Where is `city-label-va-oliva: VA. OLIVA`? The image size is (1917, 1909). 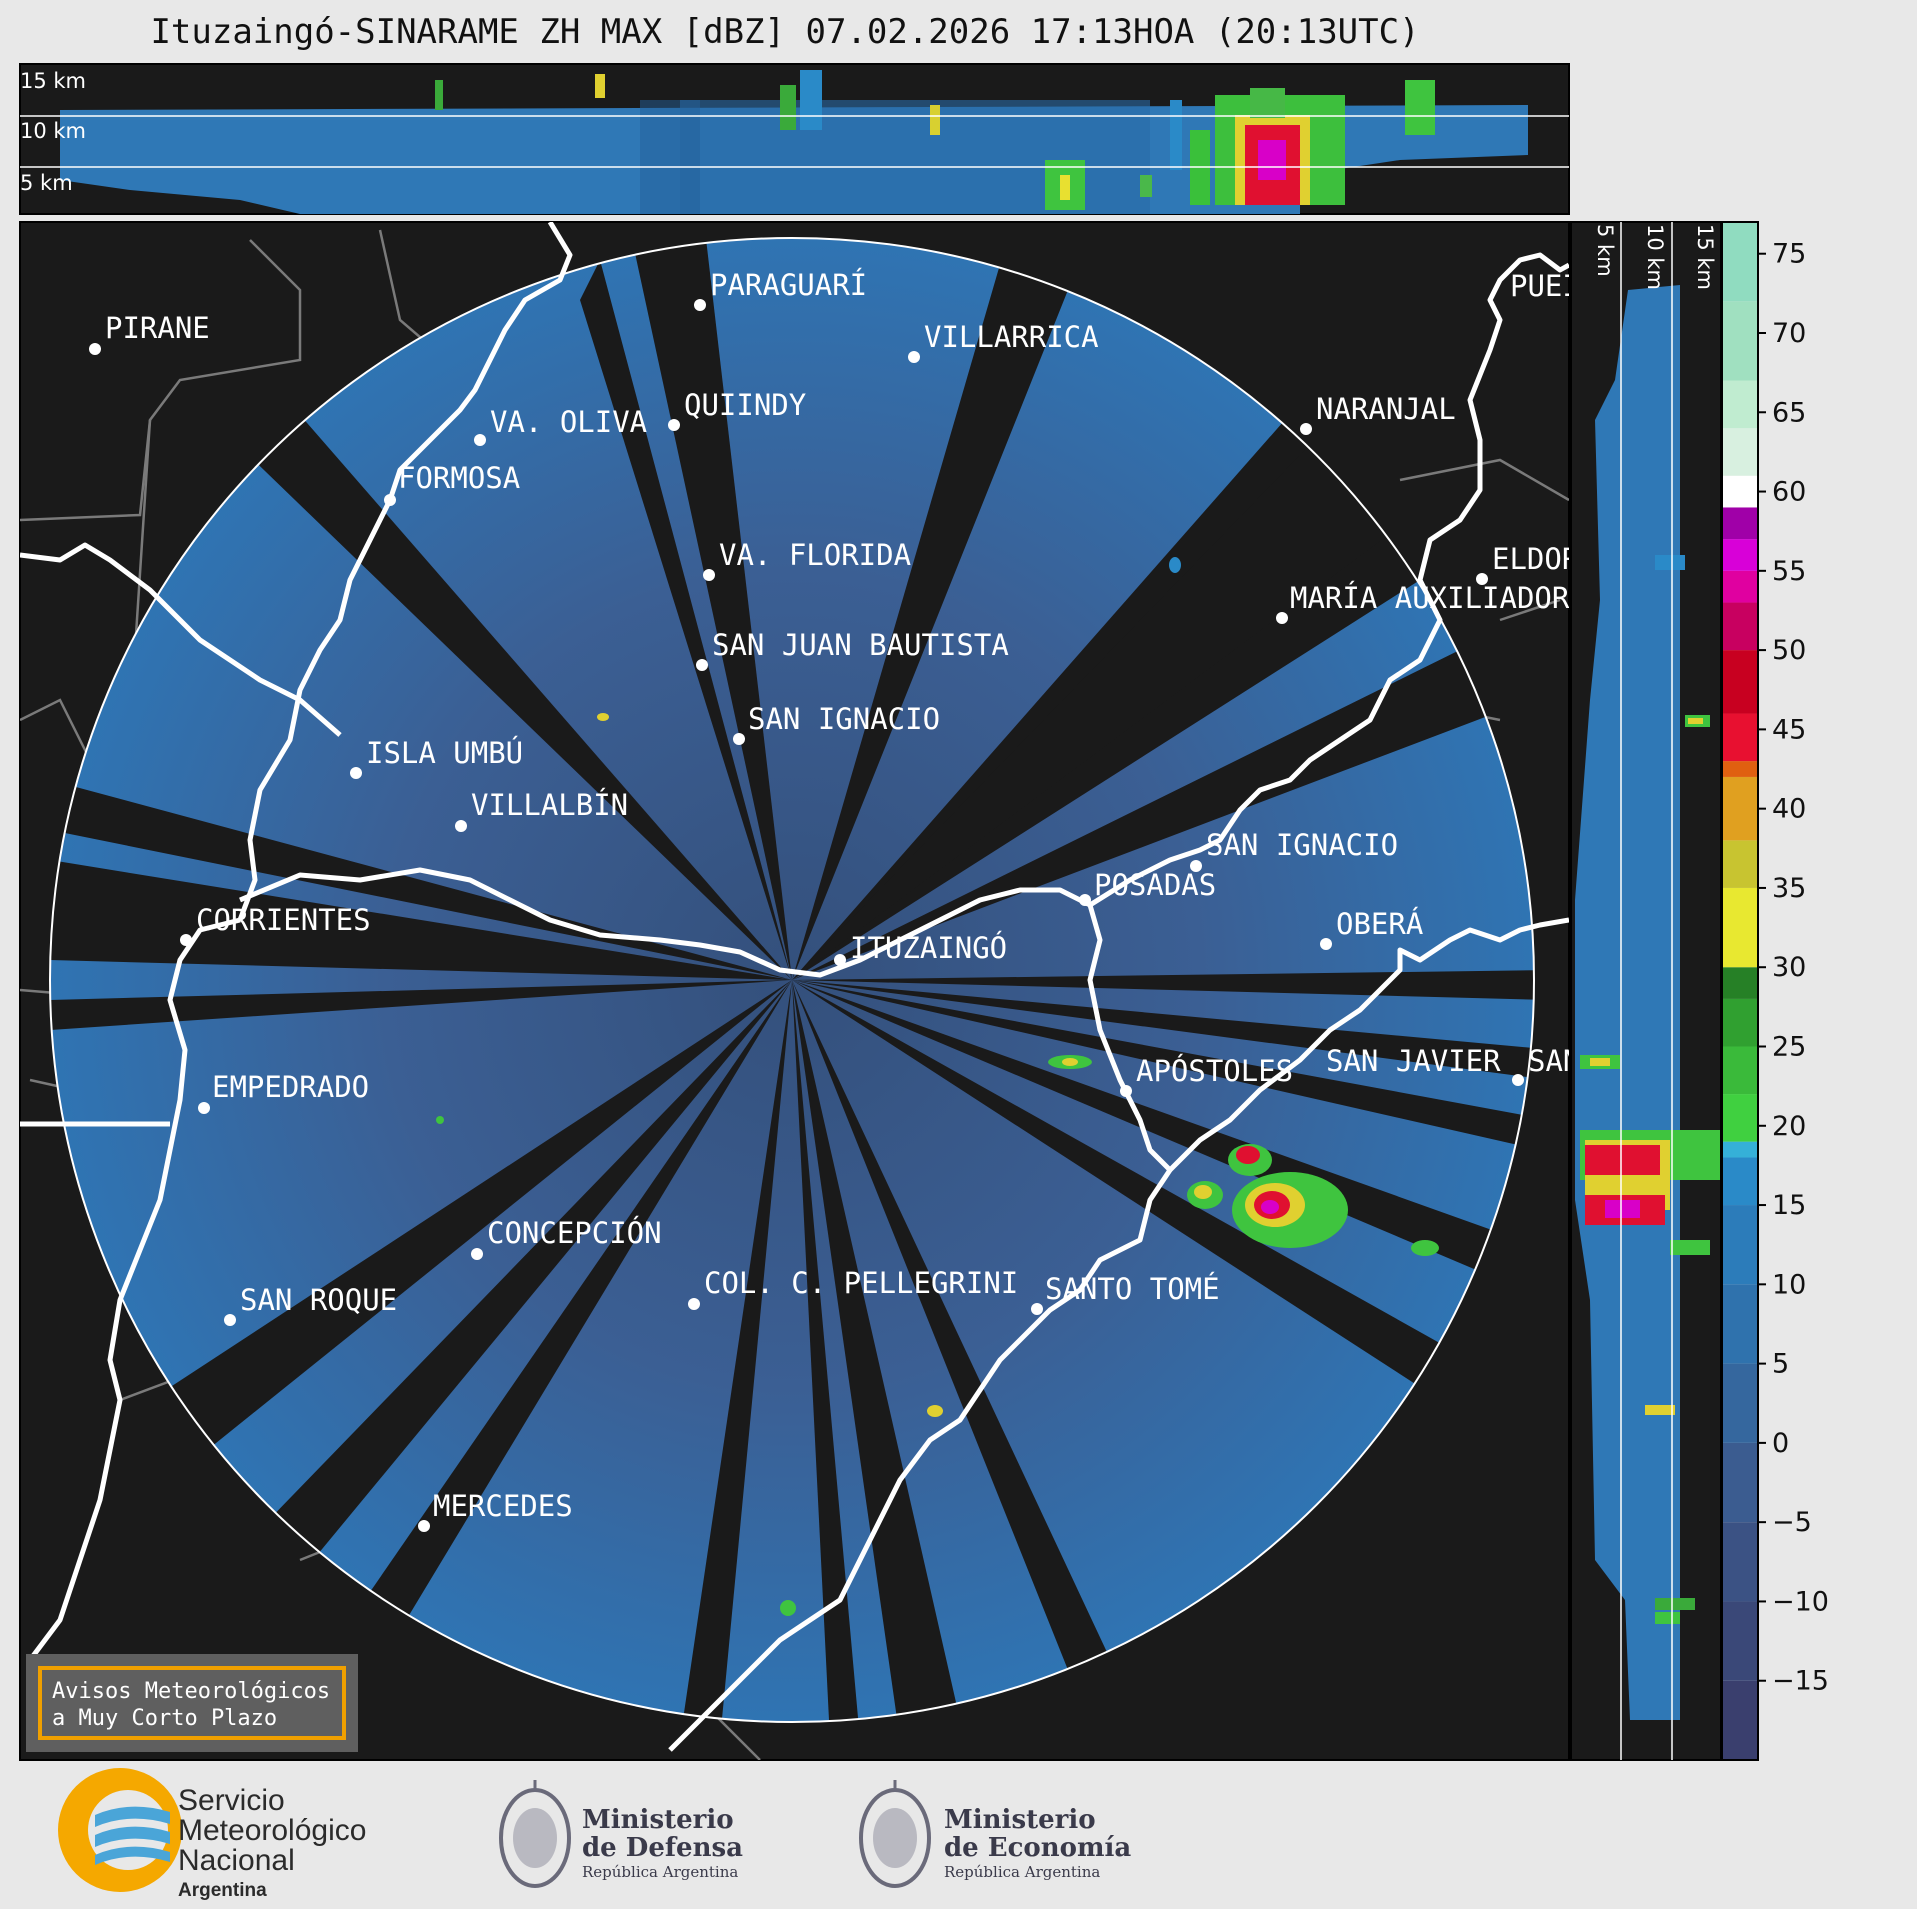 city-label-va-oliva: VA. OLIVA is located at coordinates (568, 422).